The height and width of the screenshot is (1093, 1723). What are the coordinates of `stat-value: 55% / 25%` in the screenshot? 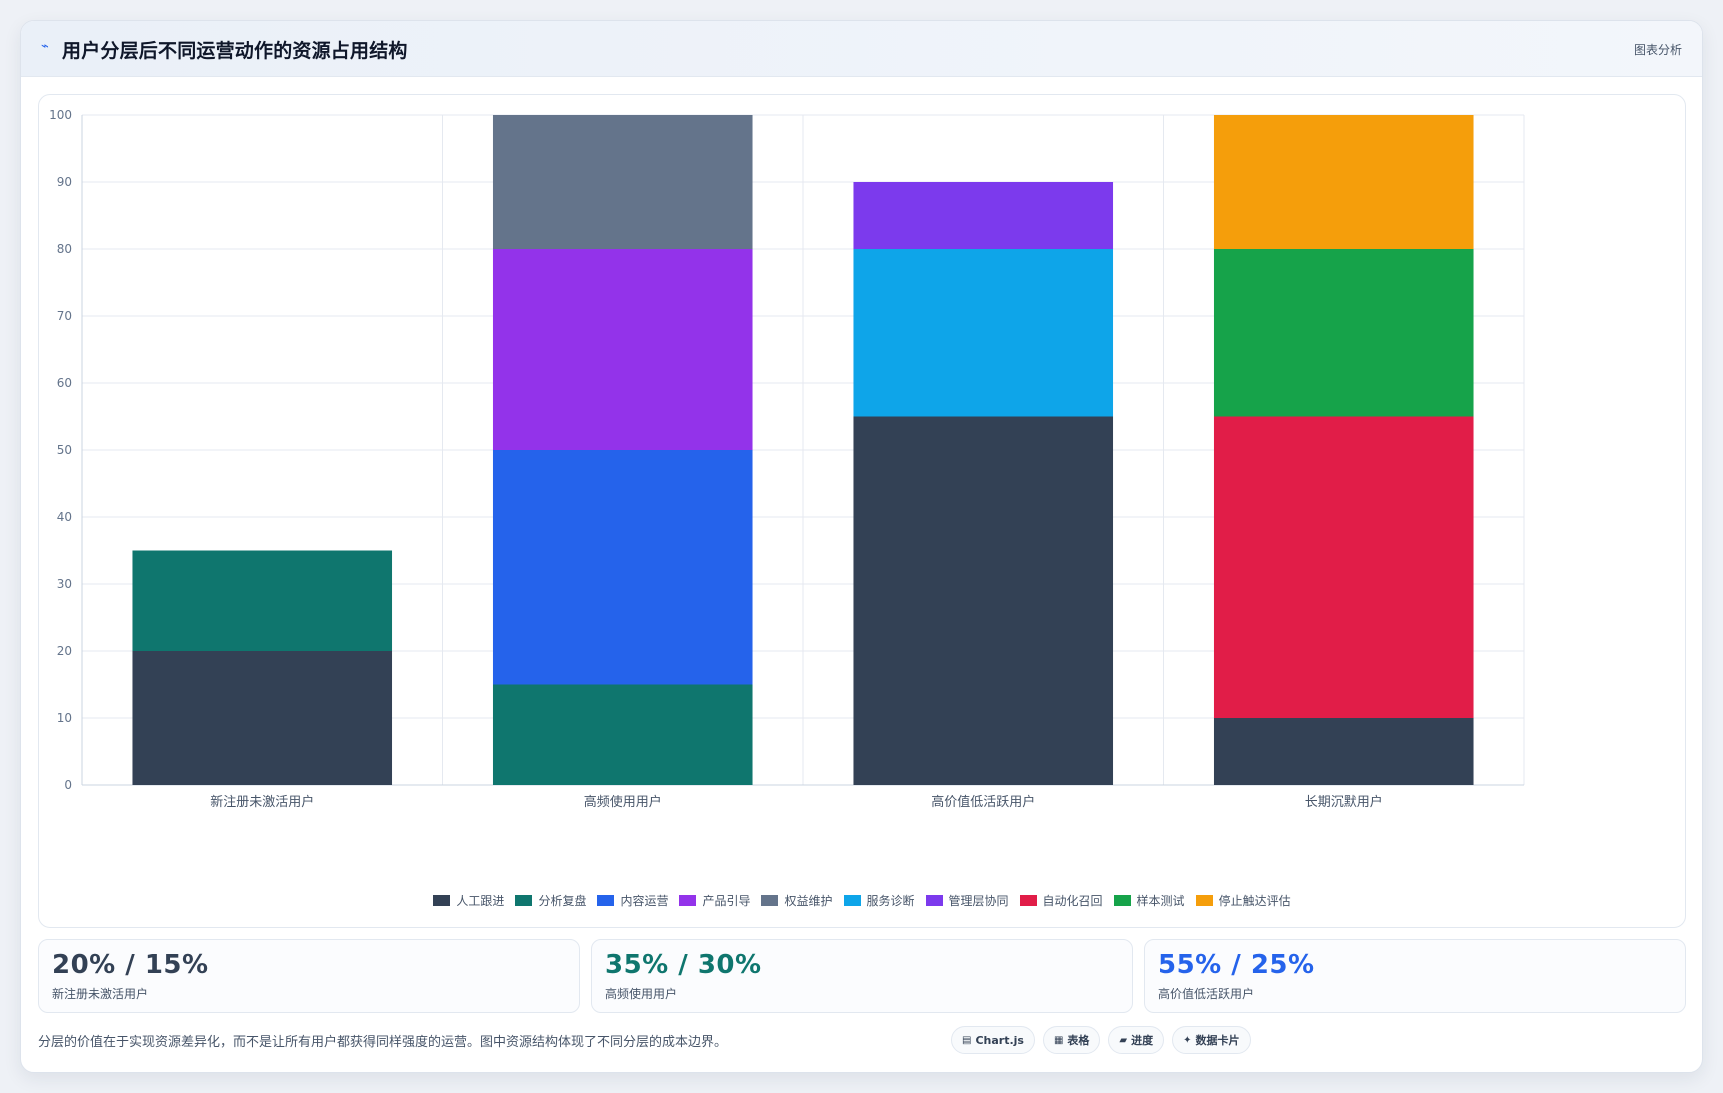 It's located at (1236, 965).